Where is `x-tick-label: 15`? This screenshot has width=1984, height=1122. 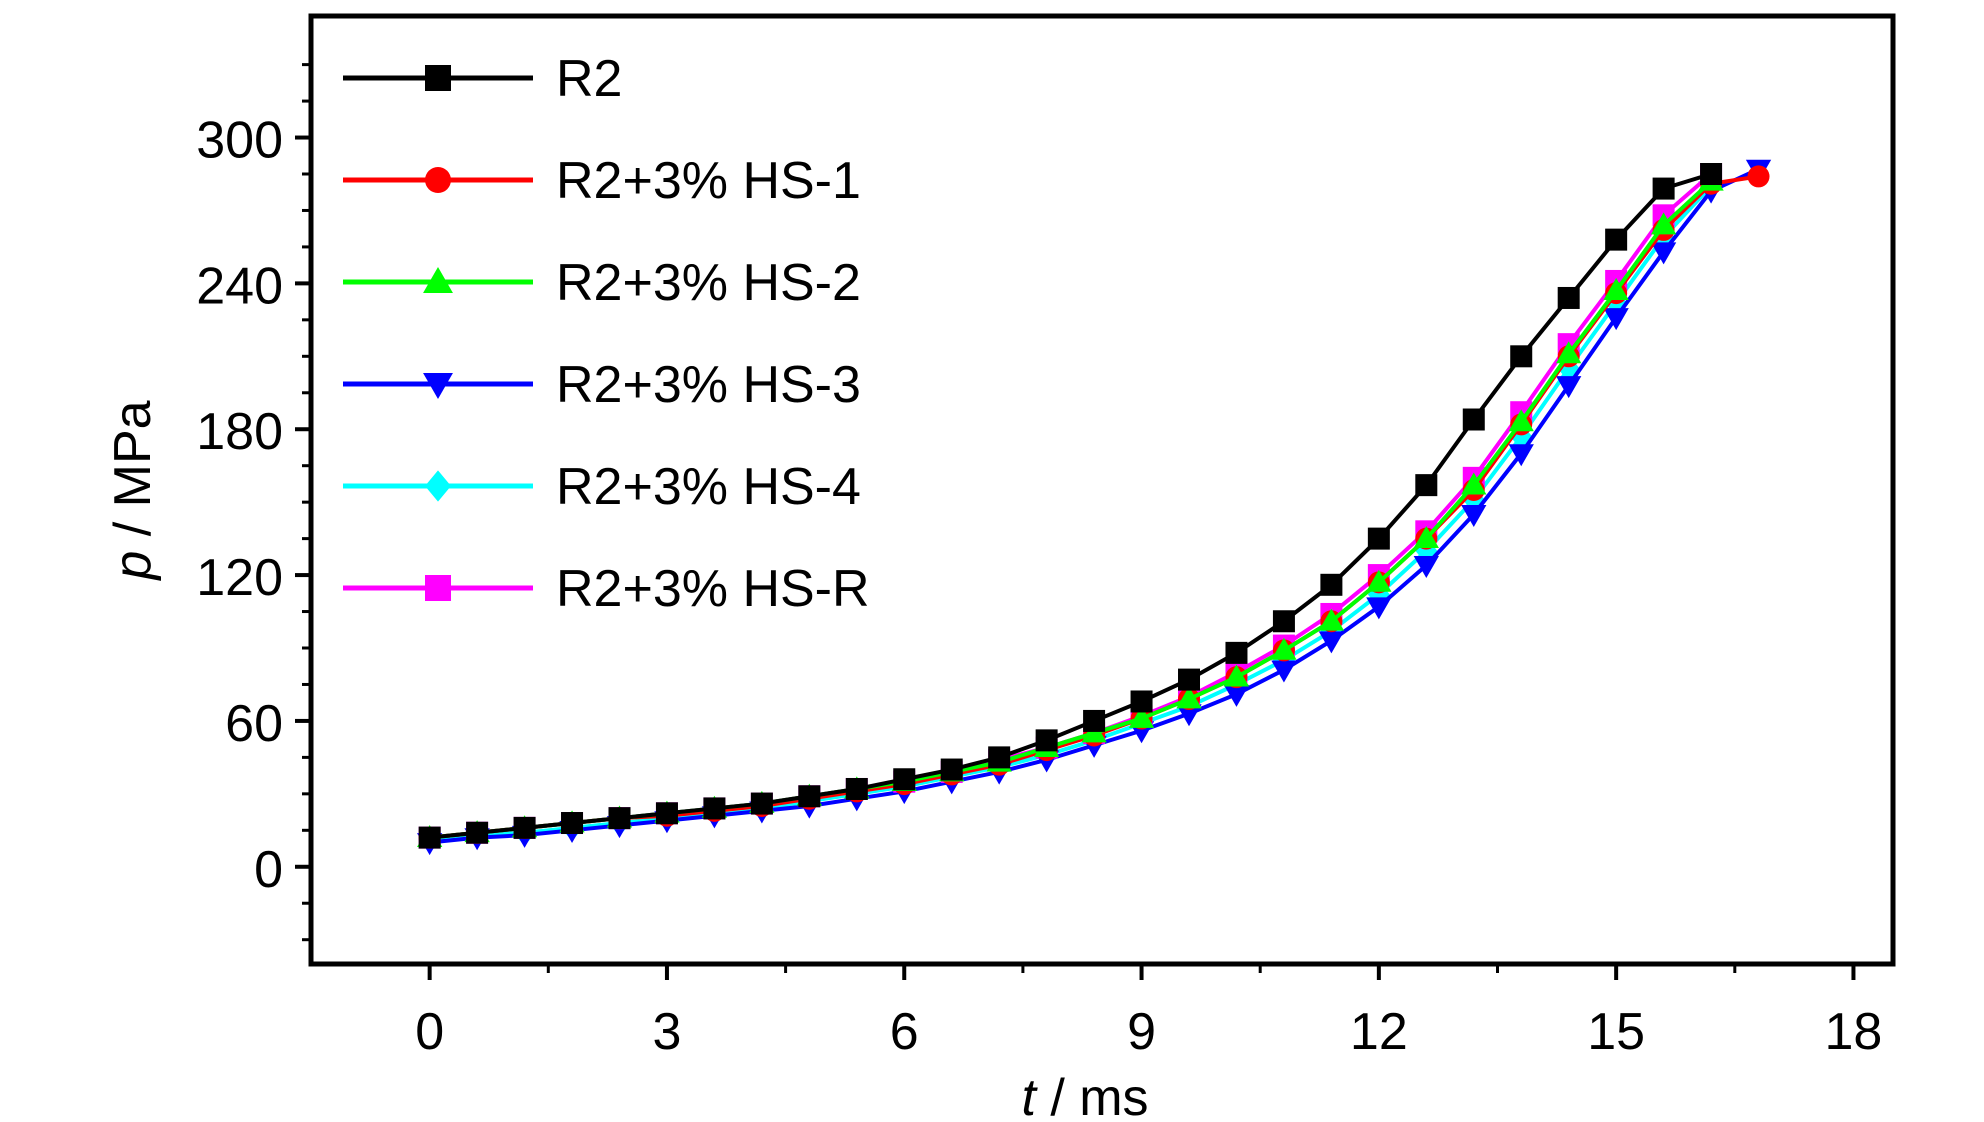 x-tick-label: 15 is located at coordinates (1616, 1032).